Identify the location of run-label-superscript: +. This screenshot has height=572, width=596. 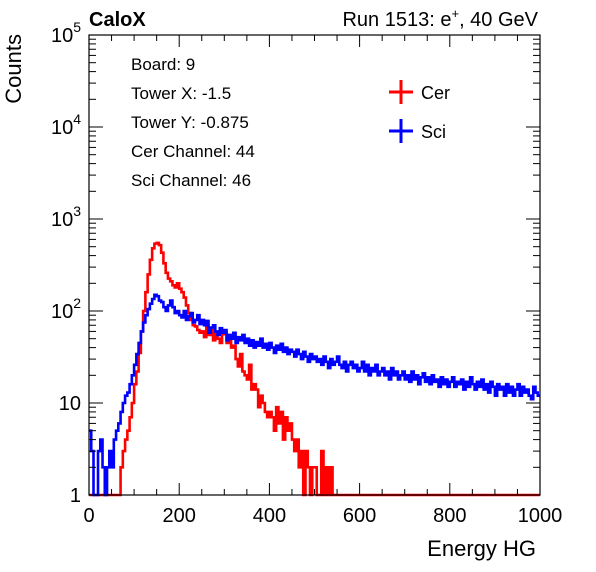
(455, 13).